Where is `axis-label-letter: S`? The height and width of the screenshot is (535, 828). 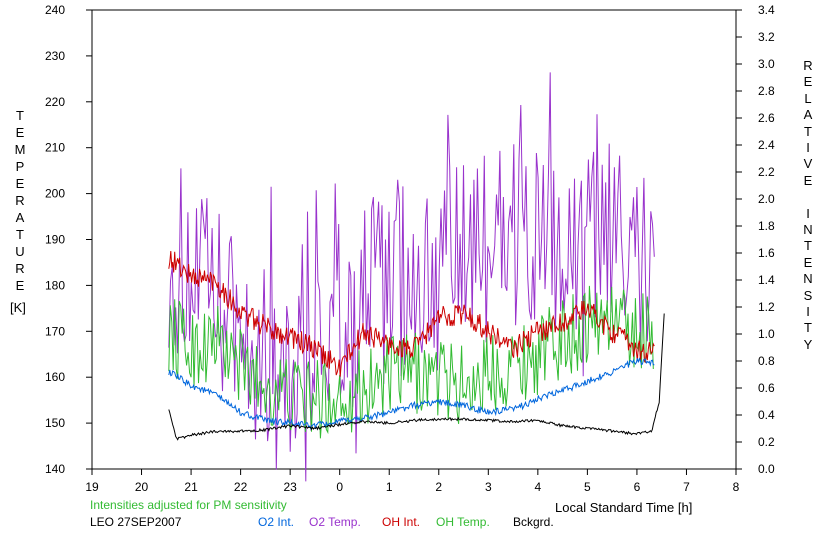
axis-label-letter: S is located at coordinates (808, 295).